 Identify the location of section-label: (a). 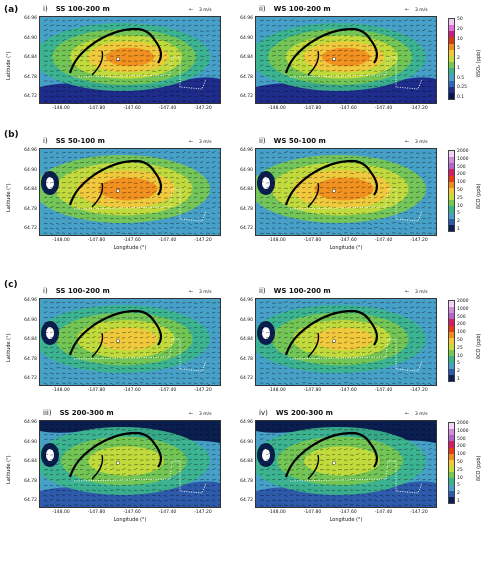
(11, 10).